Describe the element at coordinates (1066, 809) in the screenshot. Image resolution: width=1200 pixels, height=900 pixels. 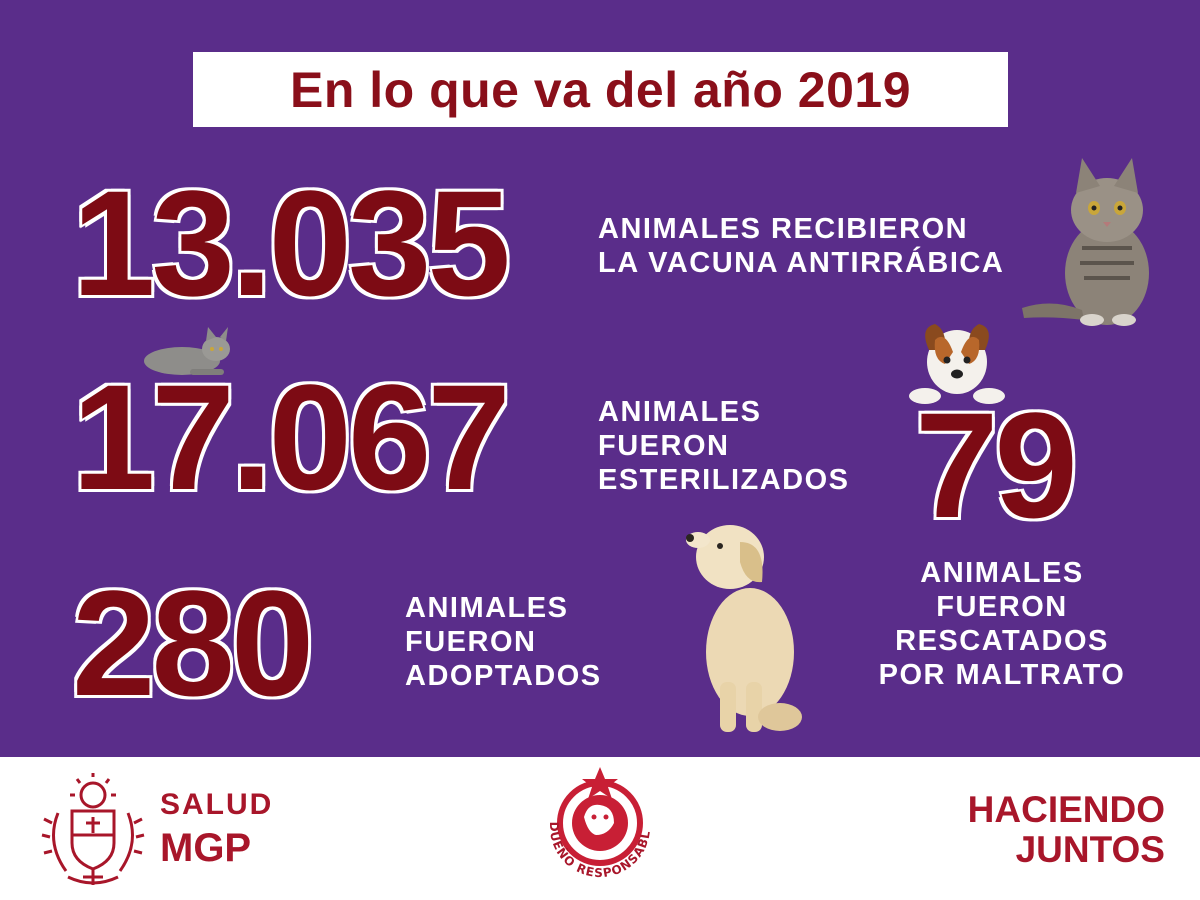
I see `haciendo-label: HACIENDO` at that location.